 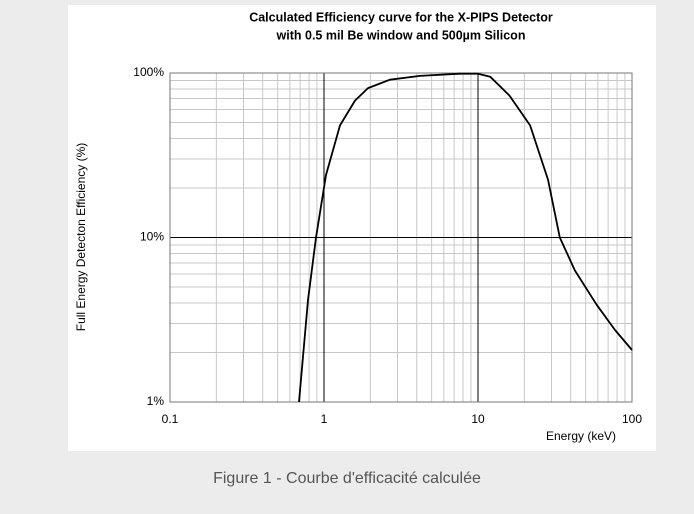 I want to click on y-tick-label: 10%, so click(x=152, y=237).